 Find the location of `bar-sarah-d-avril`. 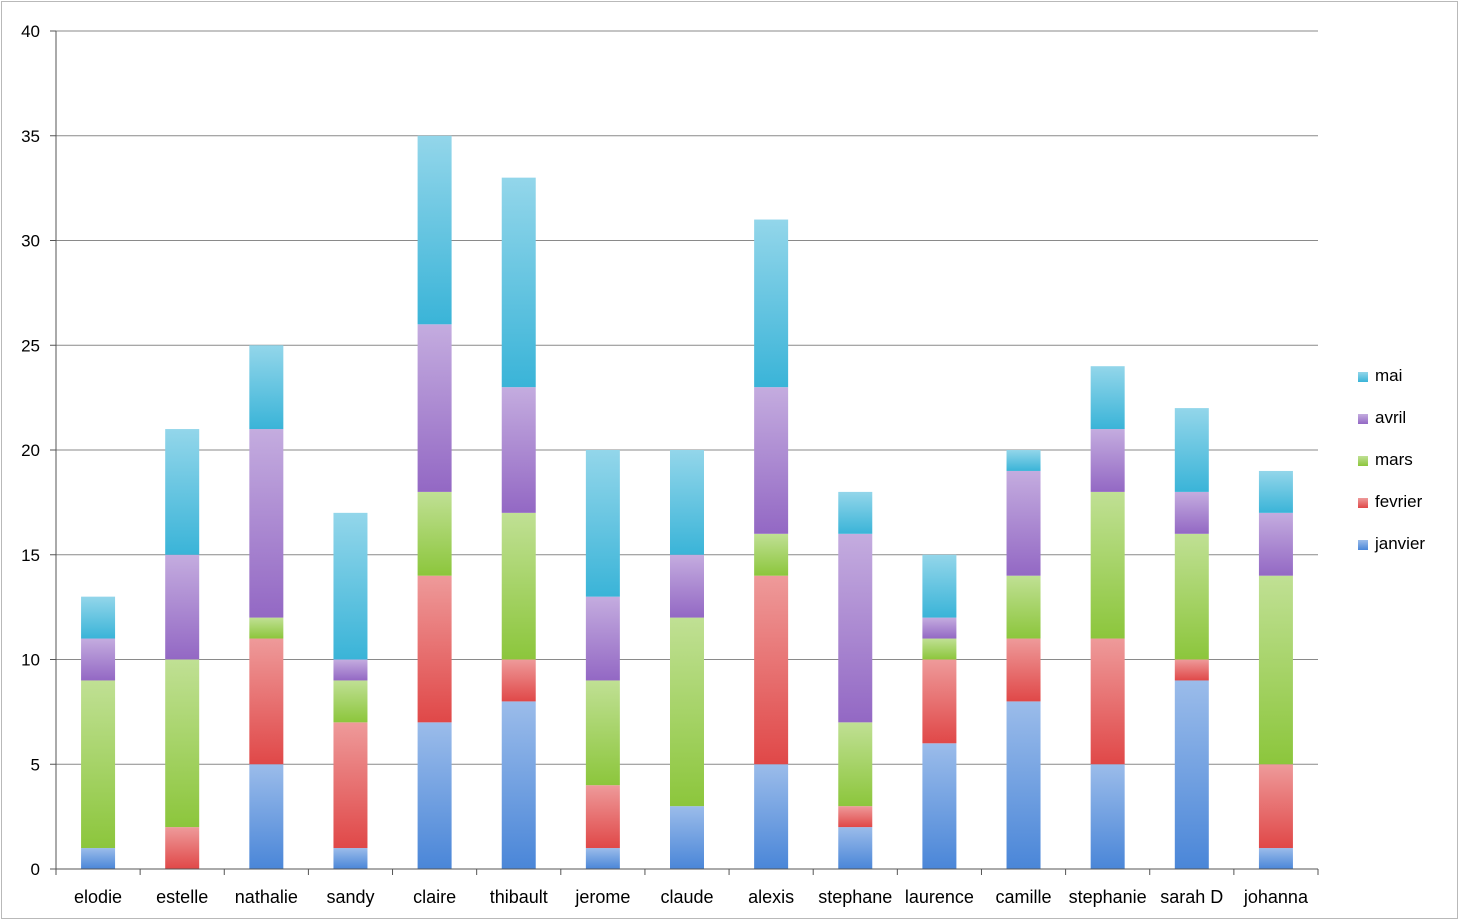

bar-sarah-d-avril is located at coordinates (1191, 512).